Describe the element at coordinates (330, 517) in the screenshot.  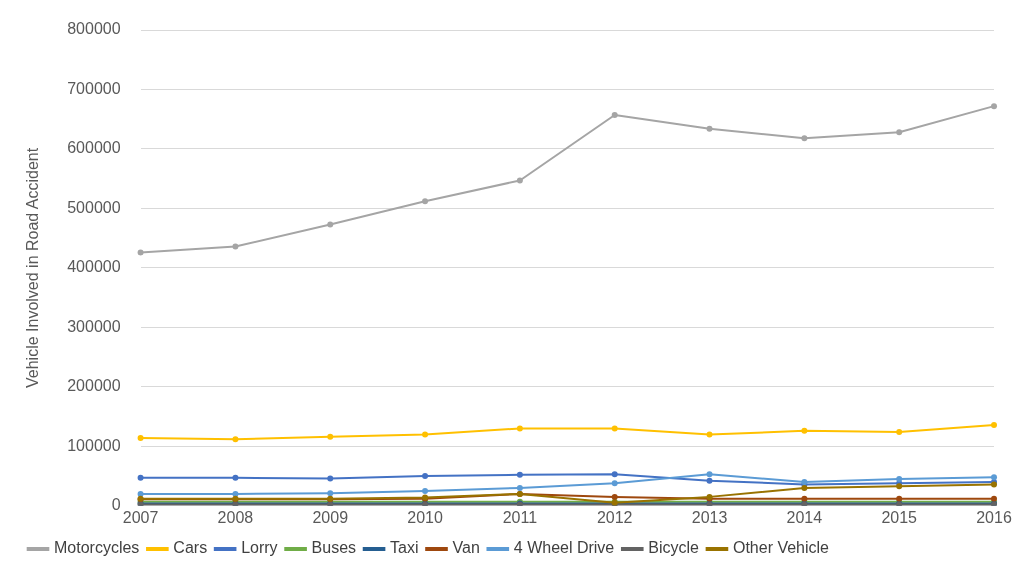
I see `x-tick-label: 2009` at that location.